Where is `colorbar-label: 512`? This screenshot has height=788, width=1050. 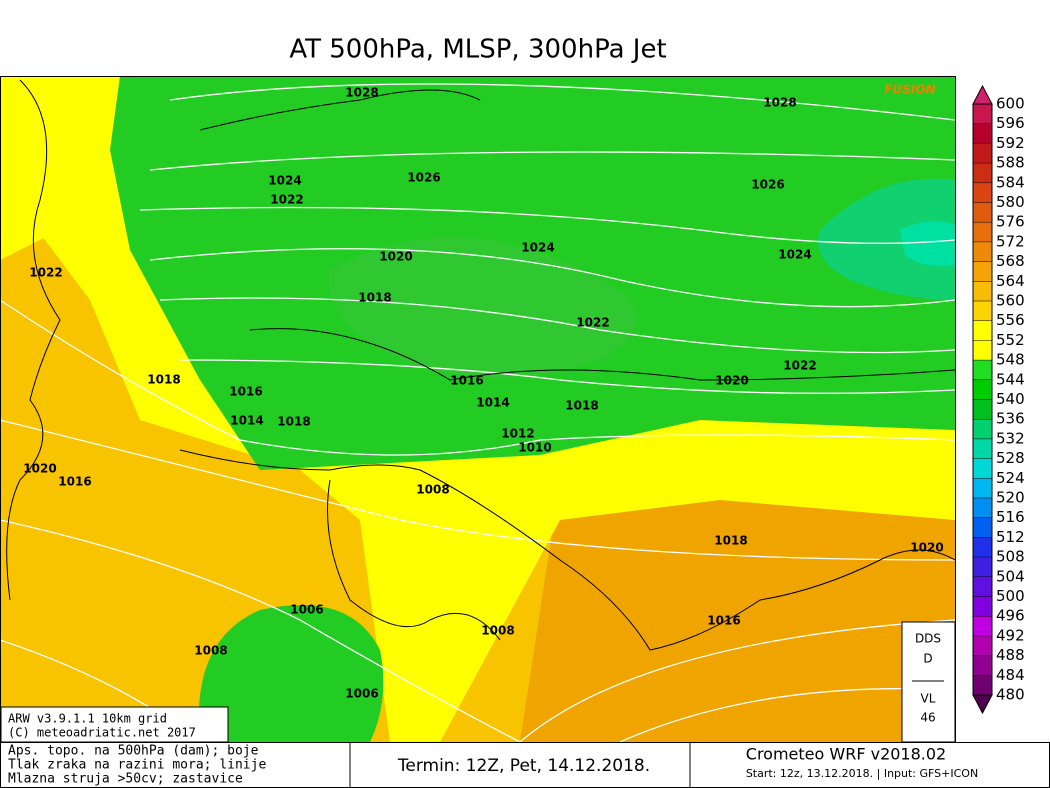 colorbar-label: 512 is located at coordinates (1010, 537).